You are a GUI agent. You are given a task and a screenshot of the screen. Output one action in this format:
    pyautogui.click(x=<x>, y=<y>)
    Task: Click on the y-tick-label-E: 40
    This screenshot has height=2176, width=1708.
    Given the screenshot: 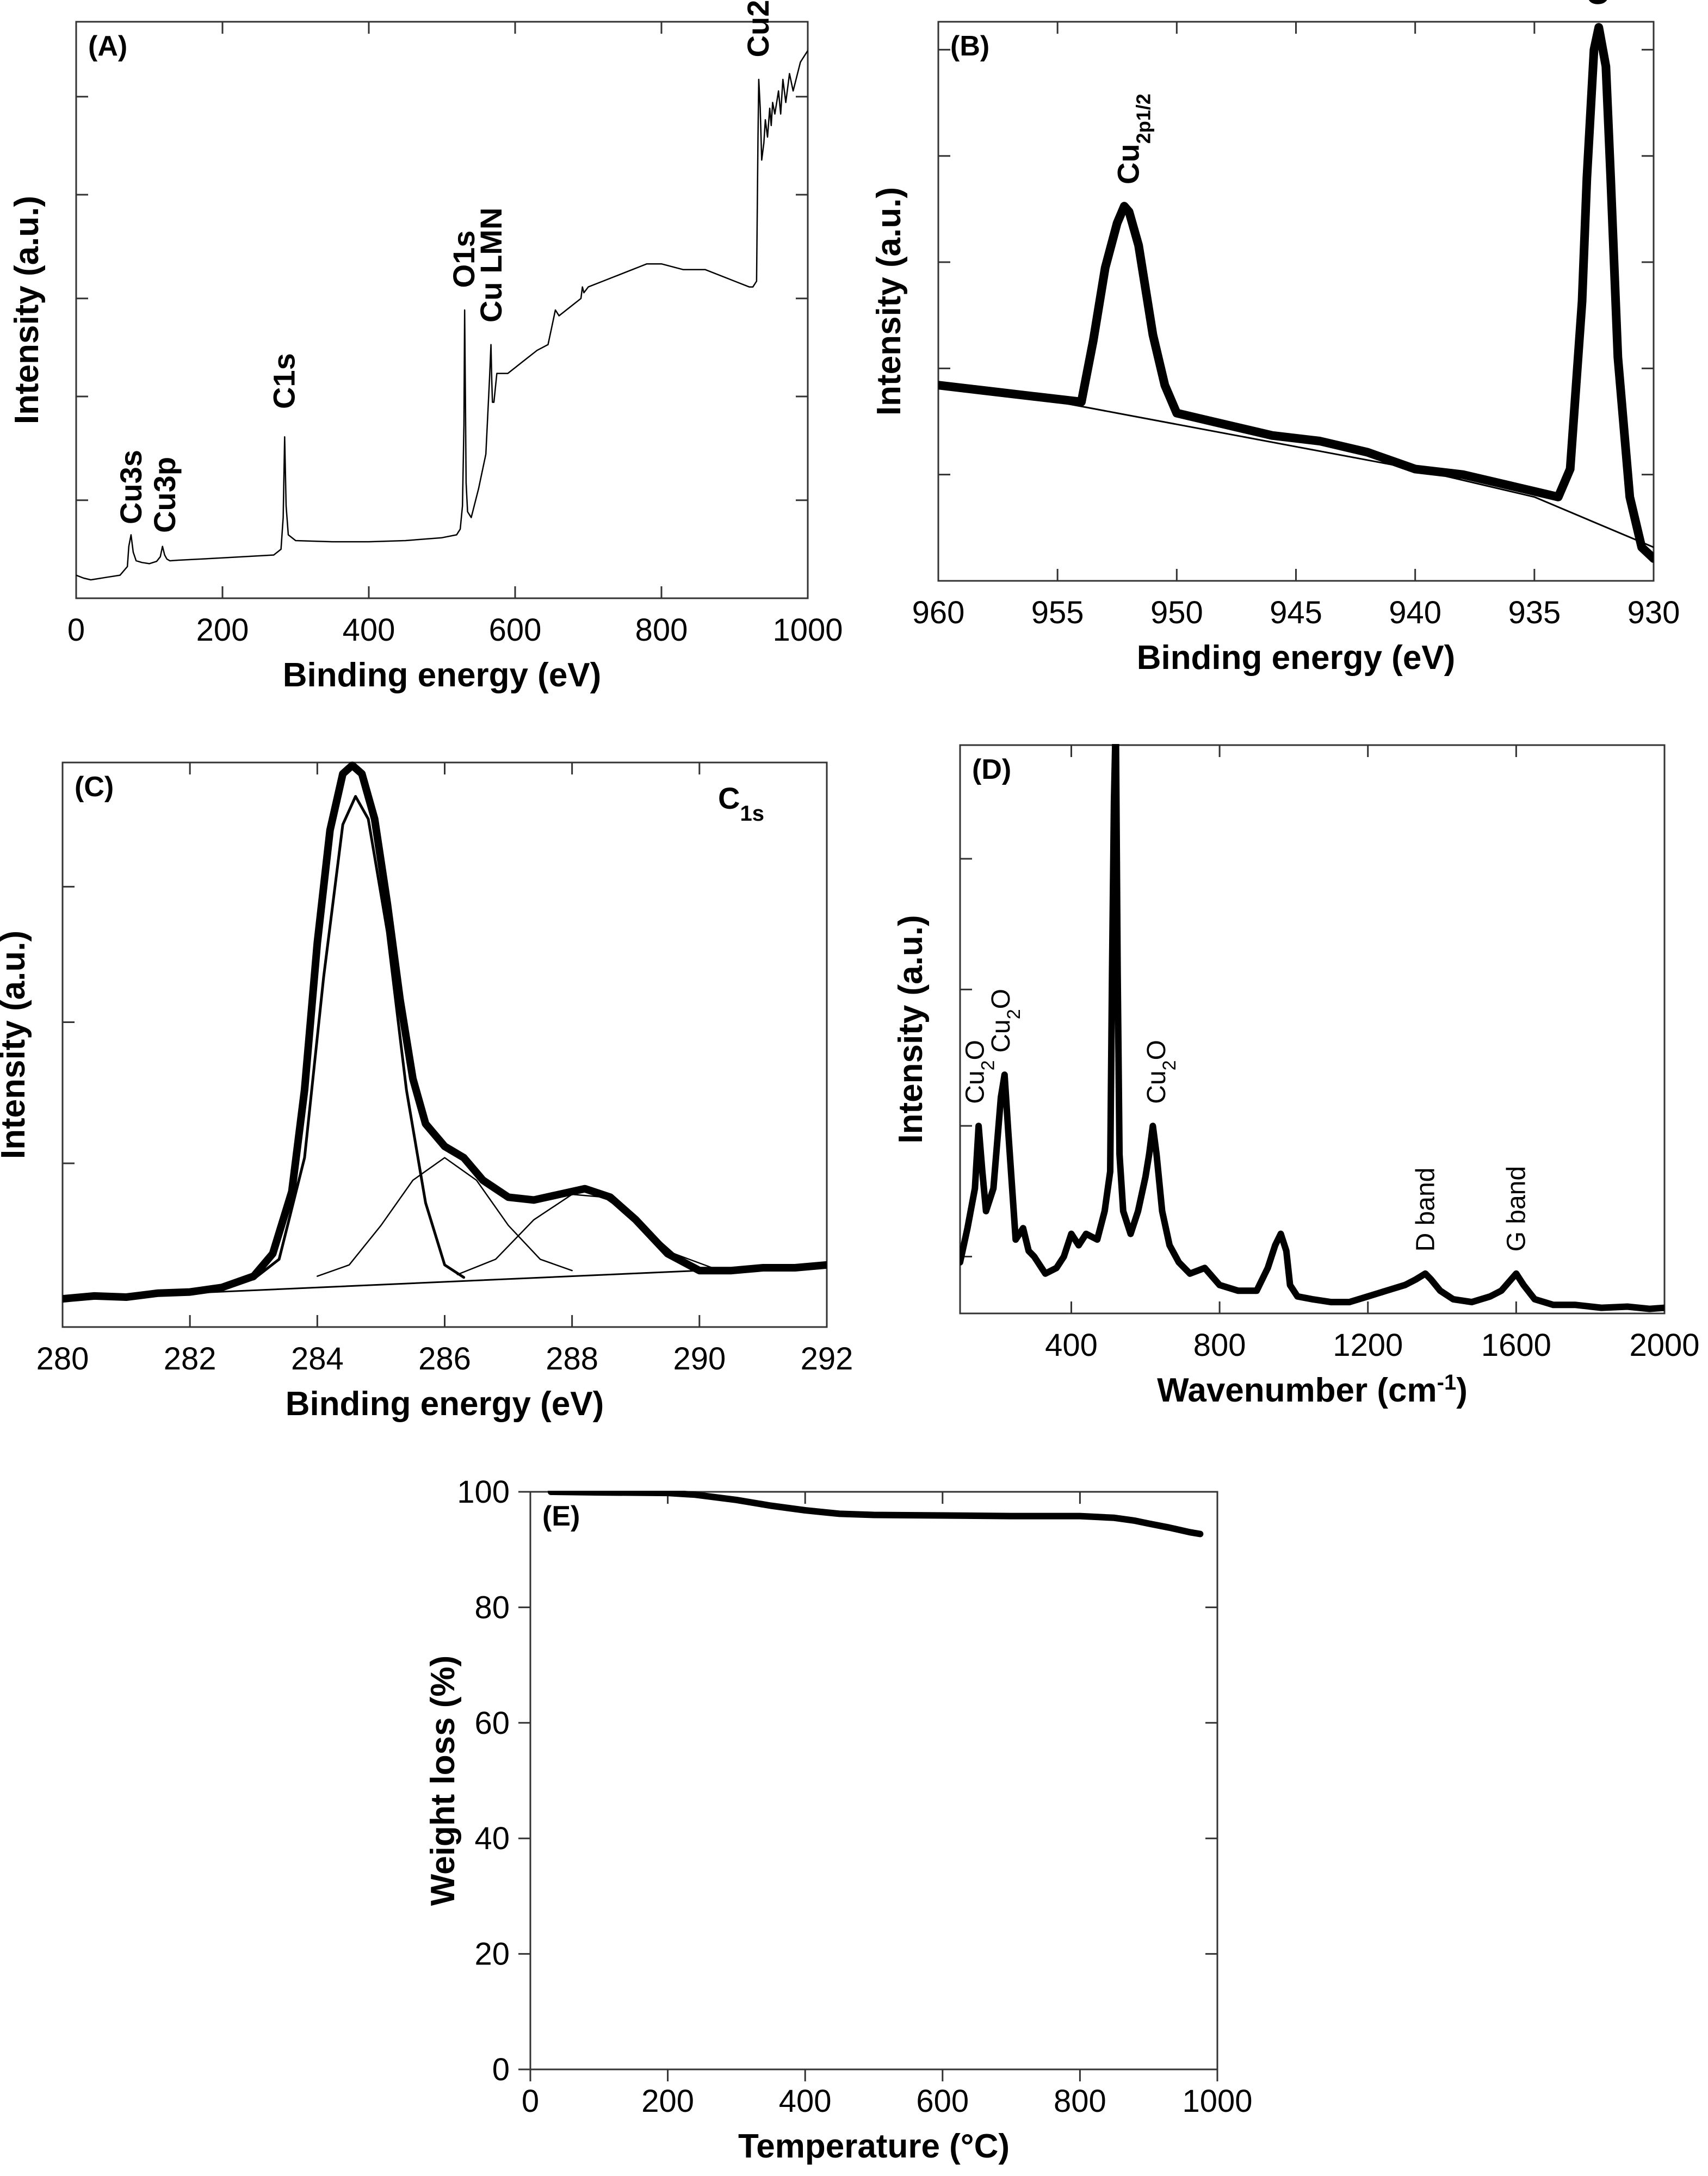 What is the action you would take?
    pyautogui.click(x=492, y=1838)
    